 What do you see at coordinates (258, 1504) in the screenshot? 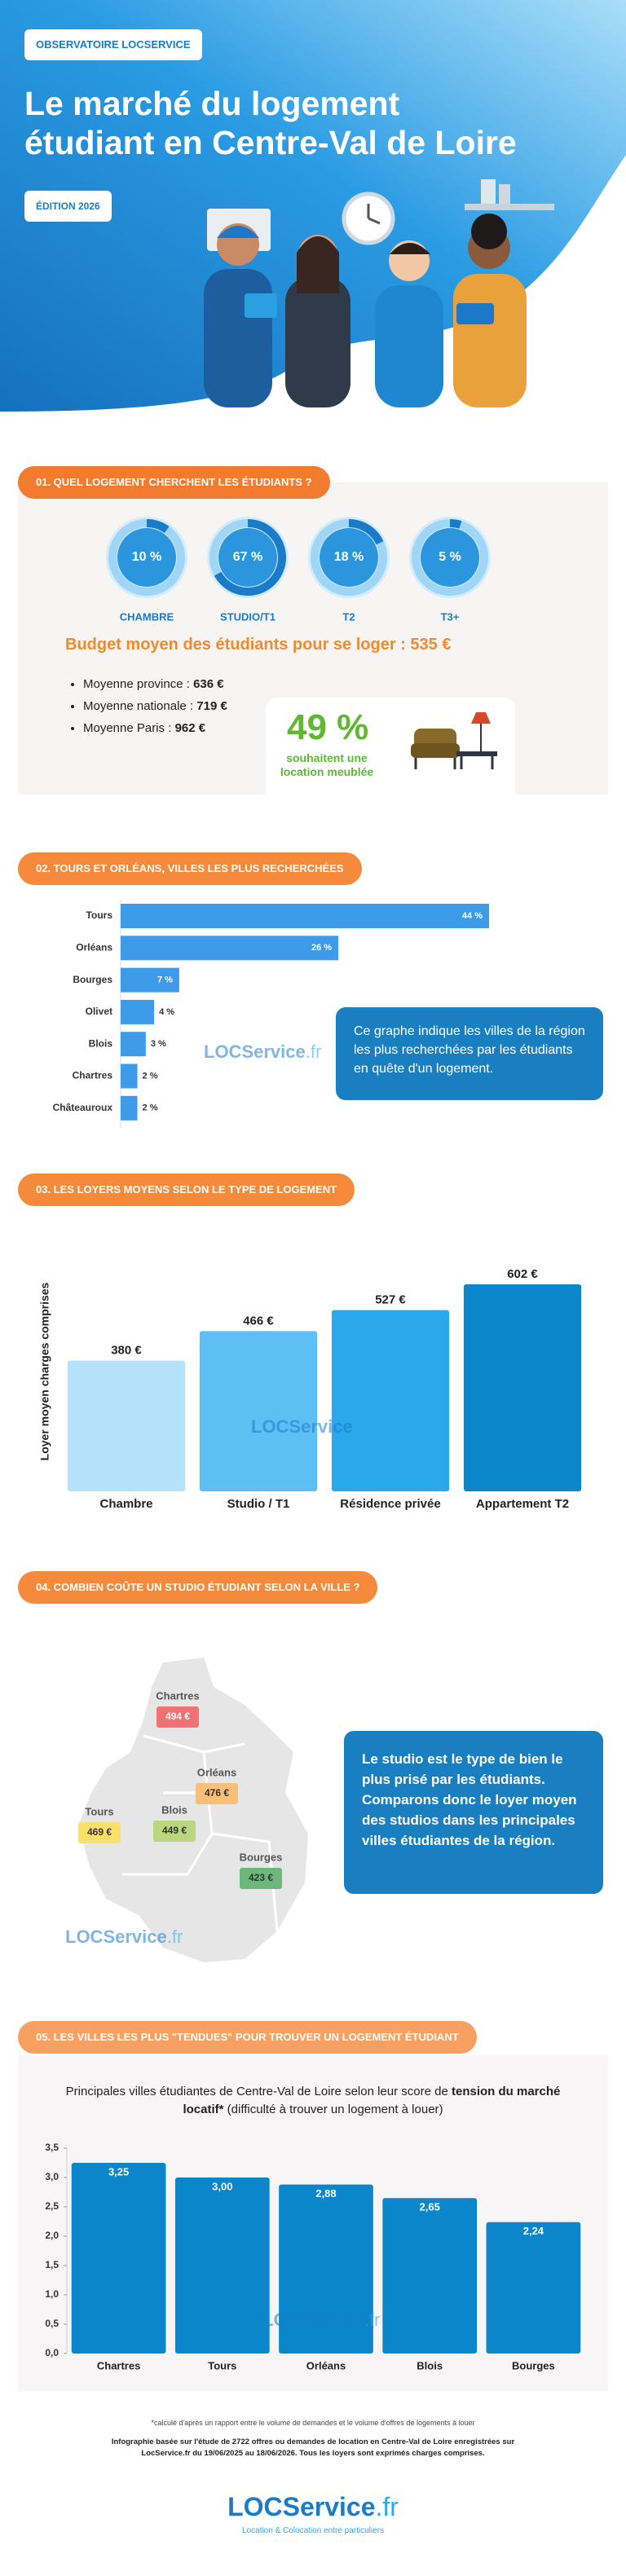
I see `category-label: Studio / T1` at bounding box center [258, 1504].